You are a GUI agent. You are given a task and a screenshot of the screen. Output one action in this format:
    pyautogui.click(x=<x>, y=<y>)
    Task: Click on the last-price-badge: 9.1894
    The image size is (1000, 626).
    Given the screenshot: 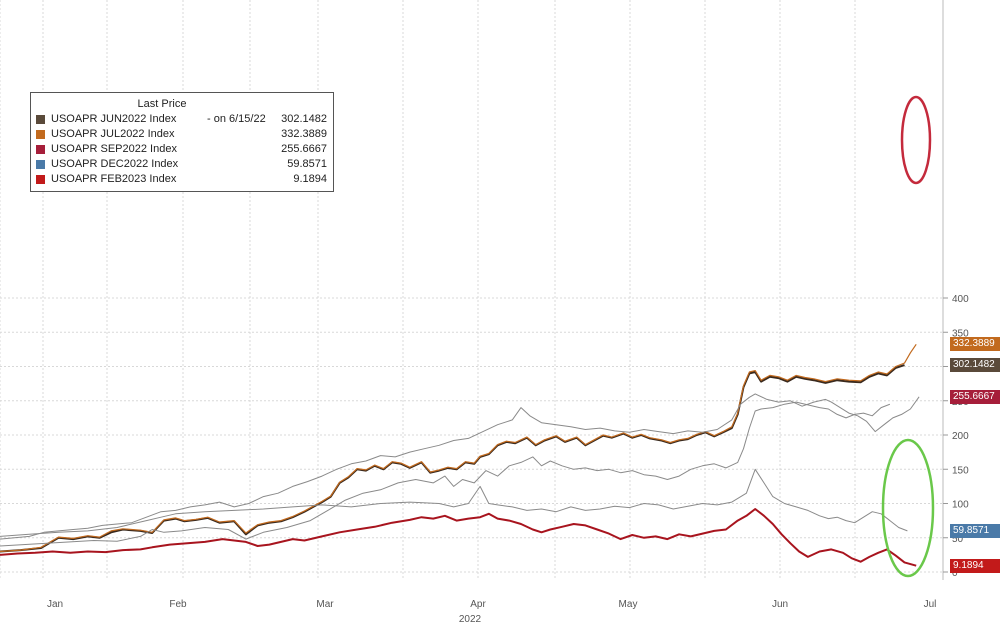 What is the action you would take?
    pyautogui.click(x=975, y=565)
    